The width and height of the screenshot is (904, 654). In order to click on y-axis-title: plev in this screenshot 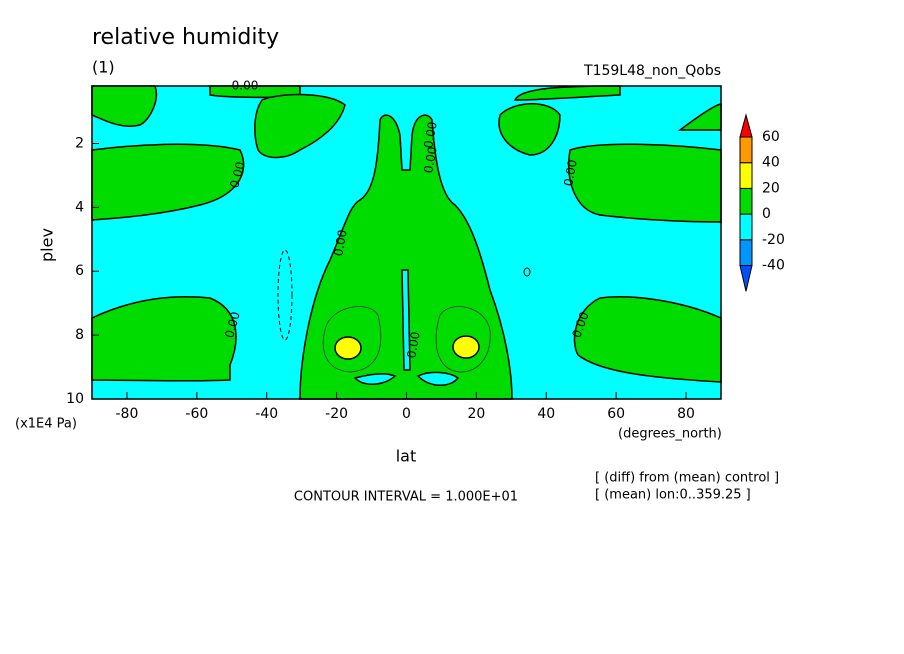, I will do `click(47, 245)`.